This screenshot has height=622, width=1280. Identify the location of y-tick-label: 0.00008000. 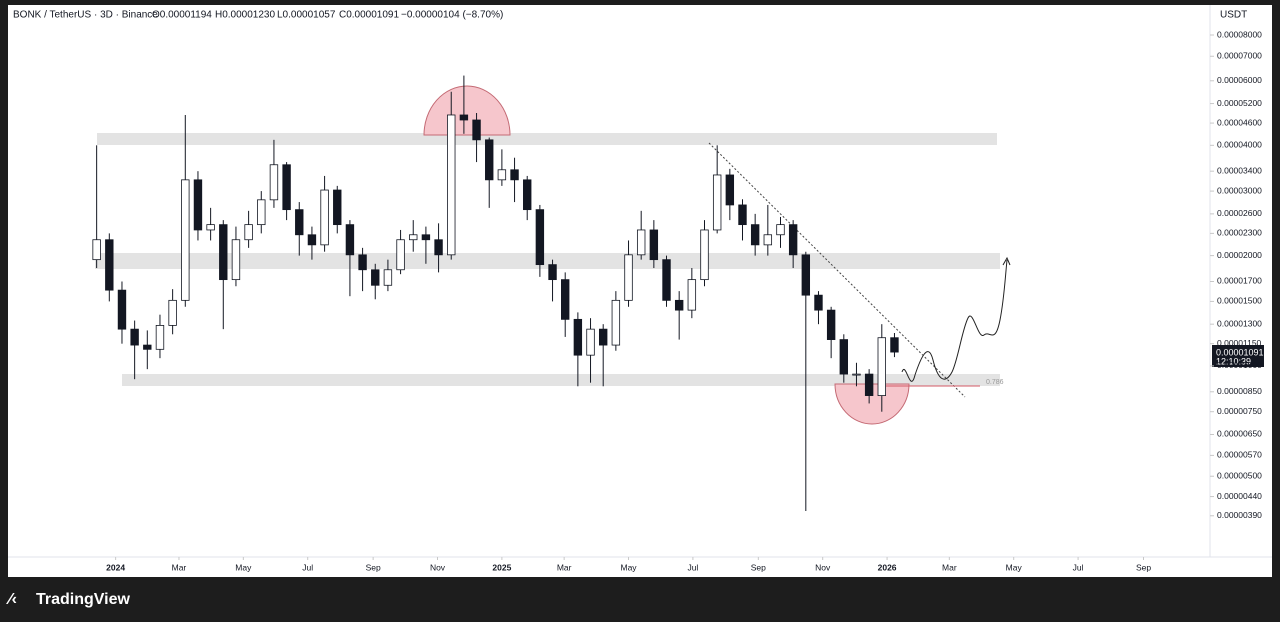
(1239, 34).